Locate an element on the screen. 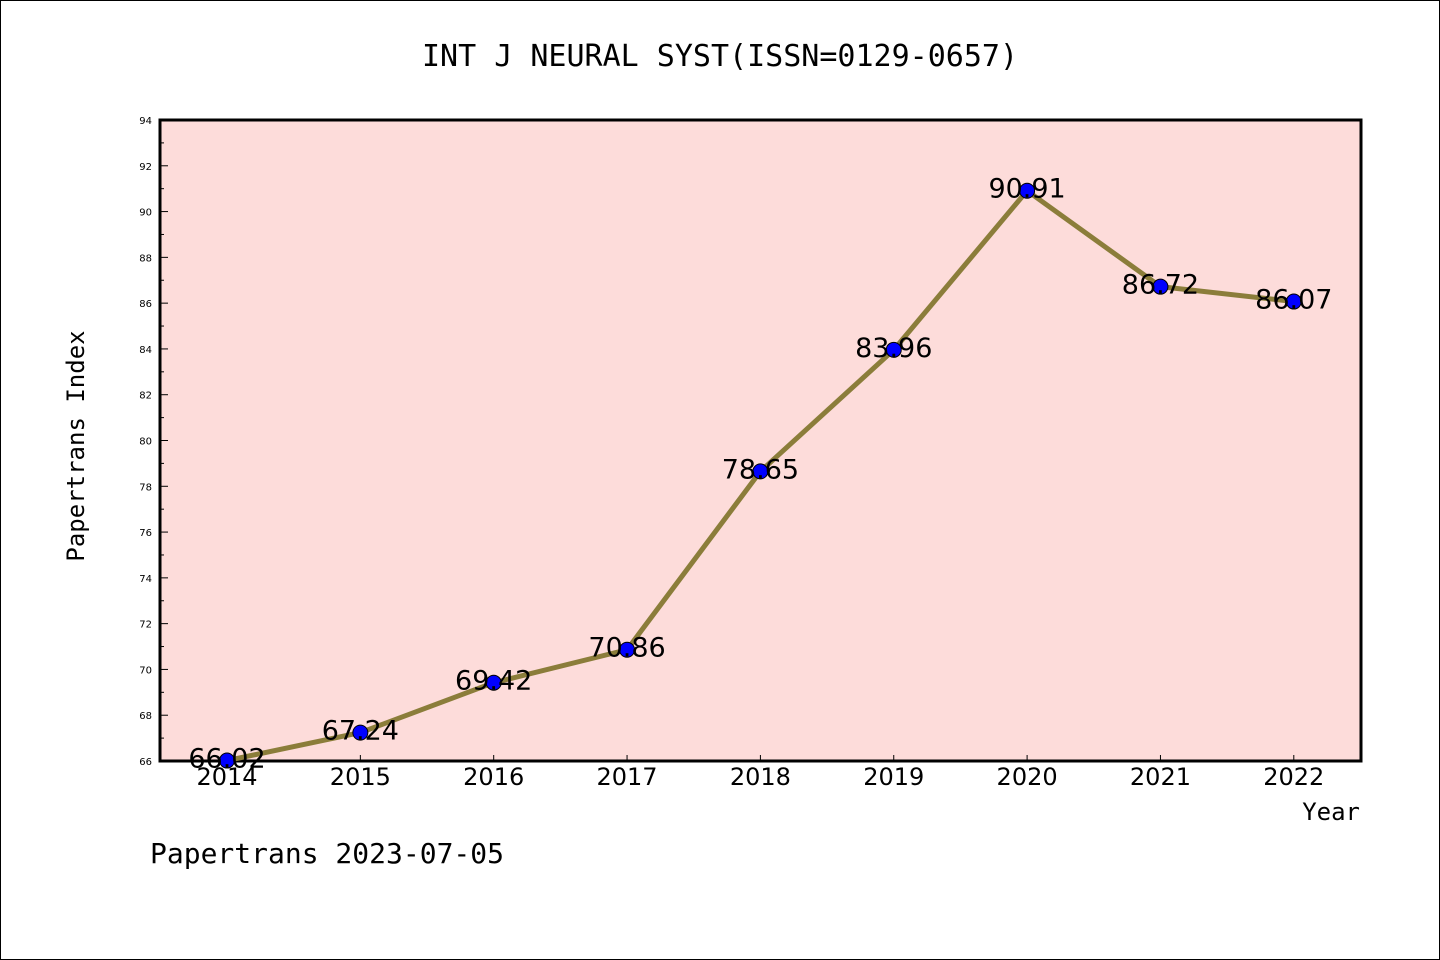 The image size is (1440, 960). data-label: 86.72 is located at coordinates (1160, 285).